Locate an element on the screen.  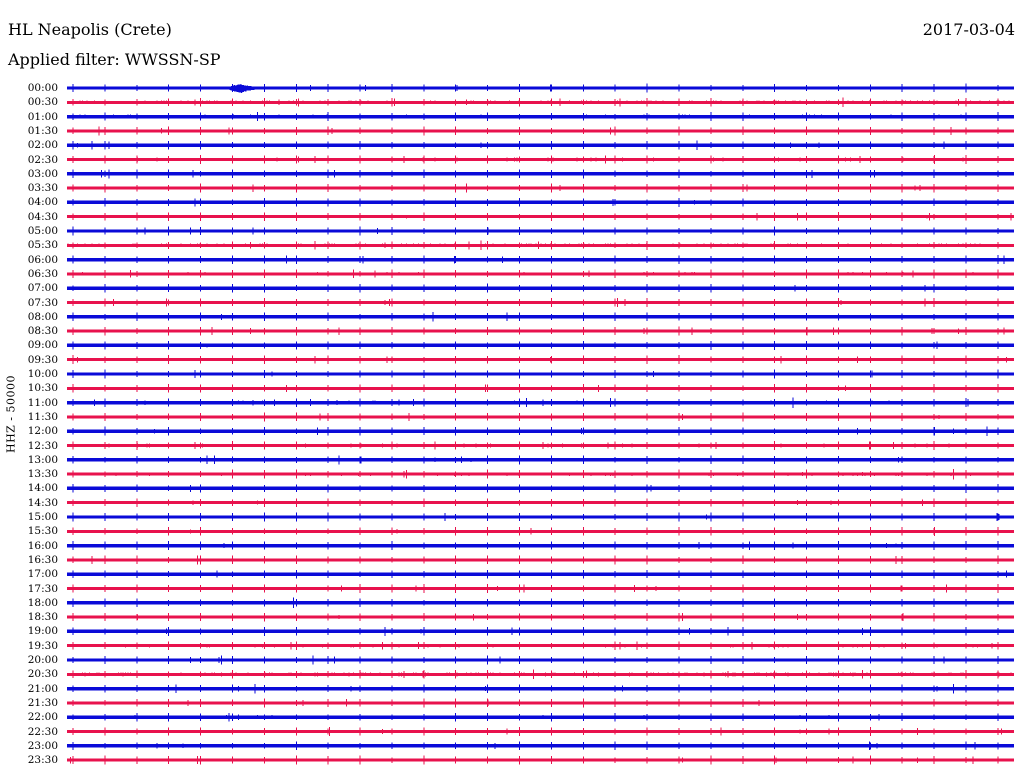
time-label: 11:30 is located at coordinates (42, 416).